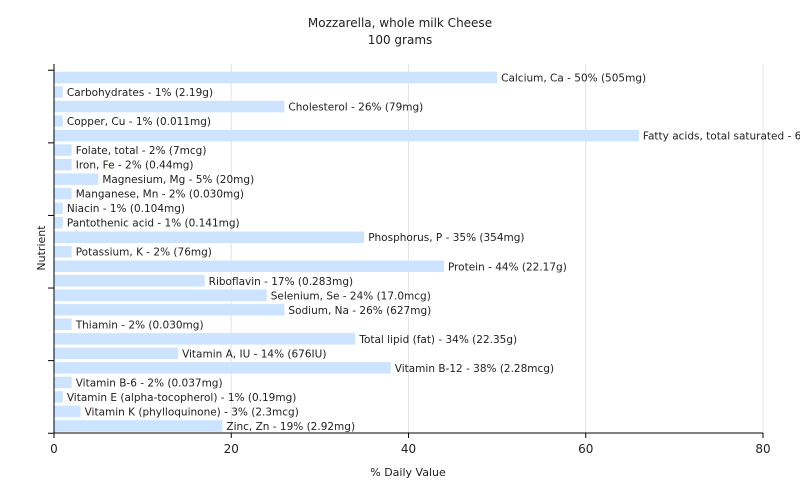 This screenshot has width=800, height=500. What do you see at coordinates (281, 282) in the screenshot?
I see `bar-label: Riboflavin - 17% (0.283mg)` at bounding box center [281, 282].